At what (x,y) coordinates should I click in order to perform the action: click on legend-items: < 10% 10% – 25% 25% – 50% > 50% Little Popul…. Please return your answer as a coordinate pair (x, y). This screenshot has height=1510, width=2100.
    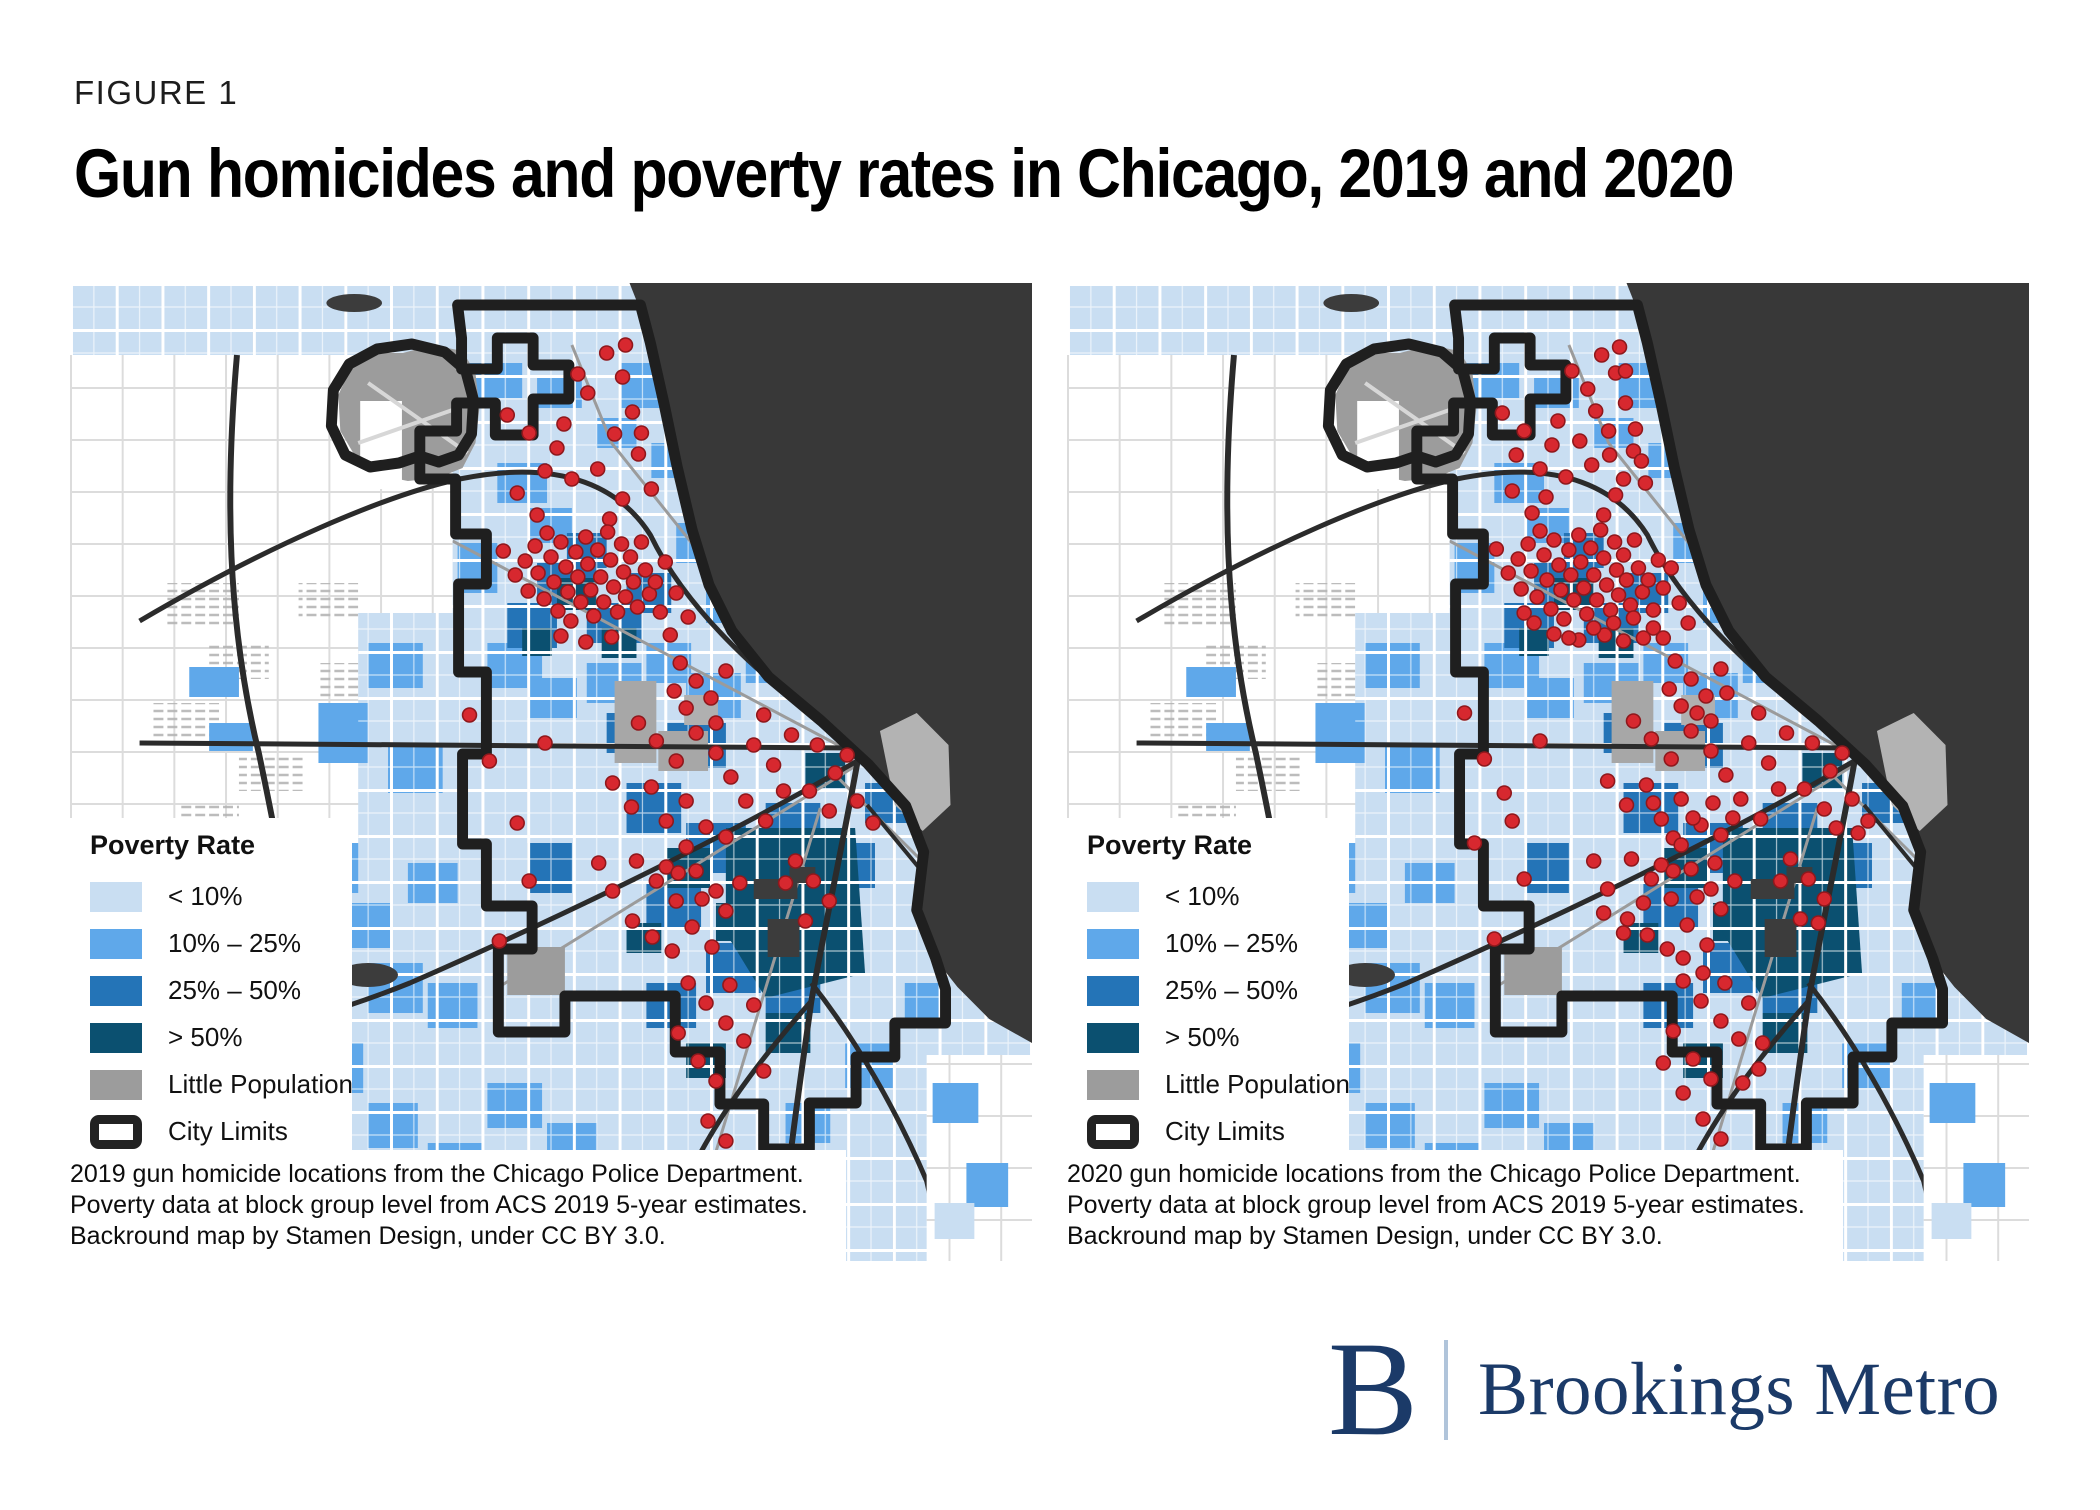
    Looking at the image, I should click on (1218, 1014).